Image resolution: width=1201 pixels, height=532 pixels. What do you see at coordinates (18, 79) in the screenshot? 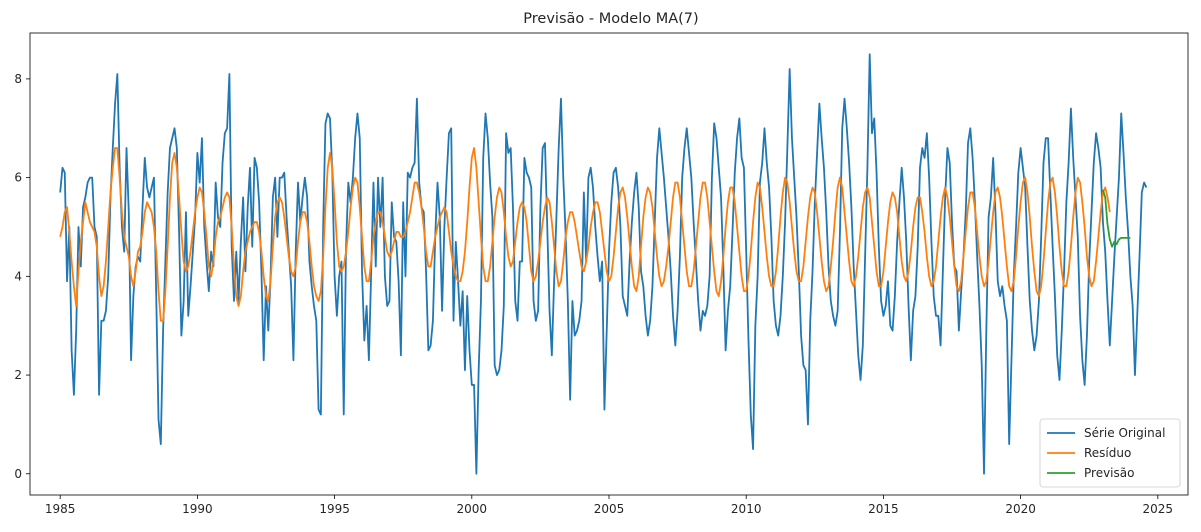
I see `y-tick-label: 8` at bounding box center [18, 79].